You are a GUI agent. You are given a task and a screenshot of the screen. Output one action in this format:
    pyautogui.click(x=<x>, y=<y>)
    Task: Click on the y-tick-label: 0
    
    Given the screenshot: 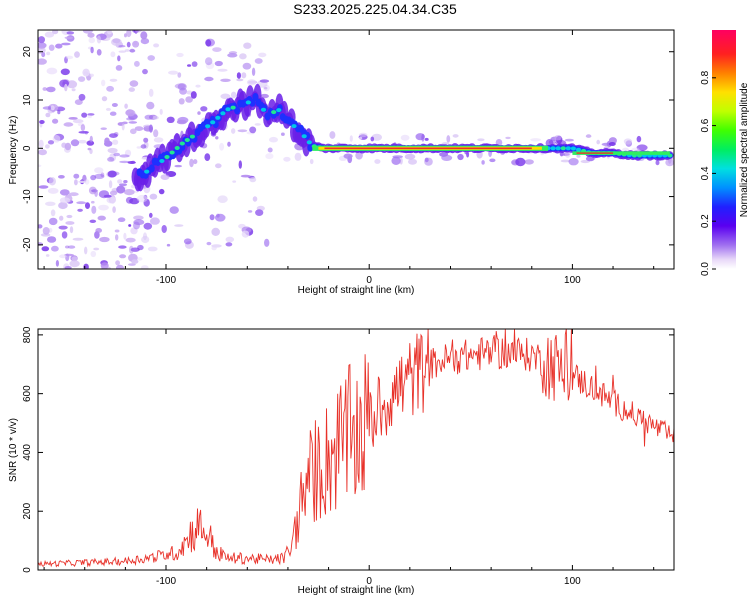 What is the action you would take?
    pyautogui.click(x=27, y=148)
    